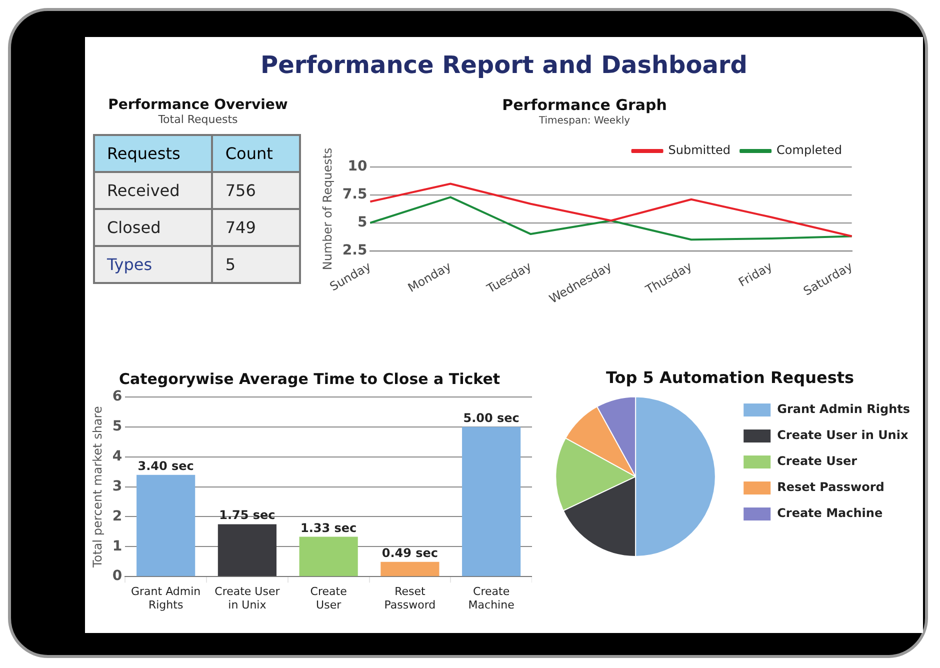 This screenshot has width=940, height=668. I want to click on y-tick-label: 3, so click(117, 486).